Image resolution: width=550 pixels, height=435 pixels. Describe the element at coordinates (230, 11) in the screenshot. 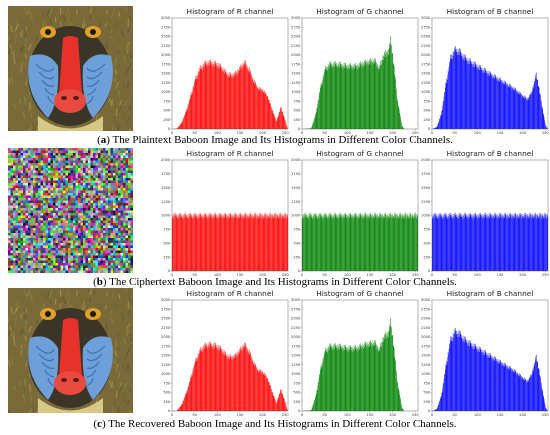

I see `histogram-title: Histogram of R channel` at that location.